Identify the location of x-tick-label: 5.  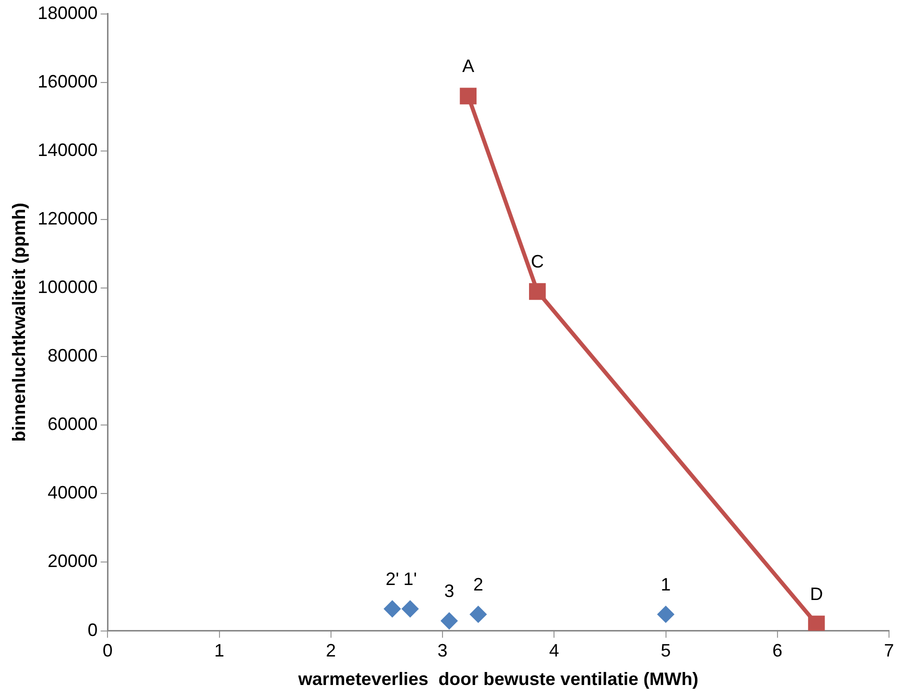
(665, 650).